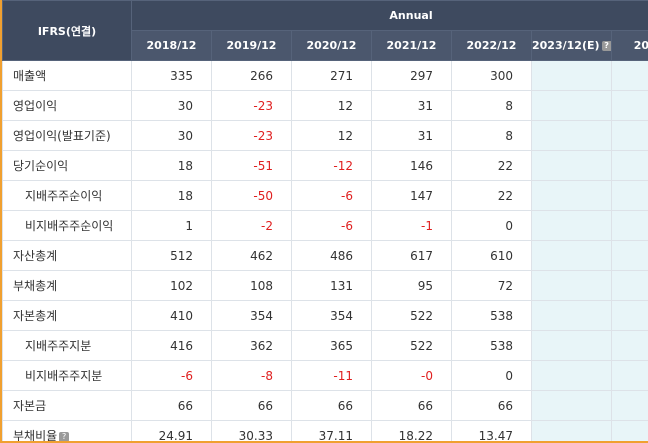  What do you see at coordinates (331, 255) in the screenshot?
I see `value-cell: 486` at bounding box center [331, 255].